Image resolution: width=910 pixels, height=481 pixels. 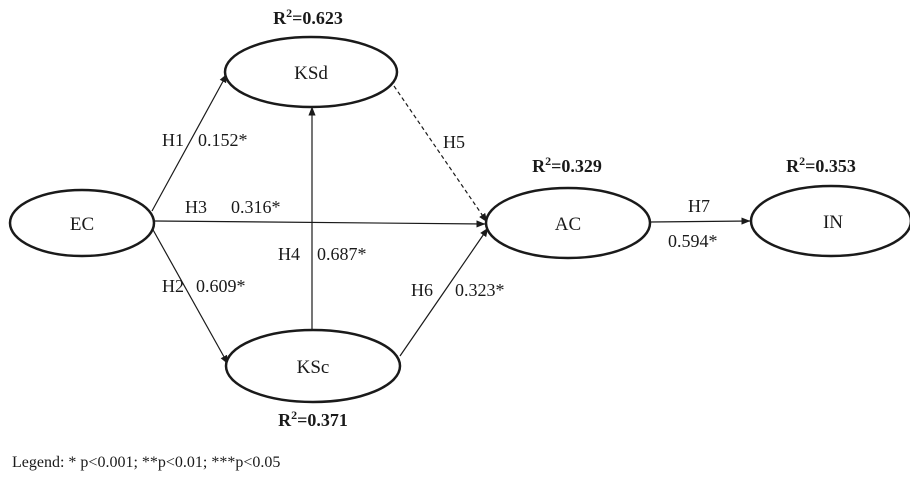 What do you see at coordinates (422, 290) in the screenshot?
I see `h6-label: H6` at bounding box center [422, 290].